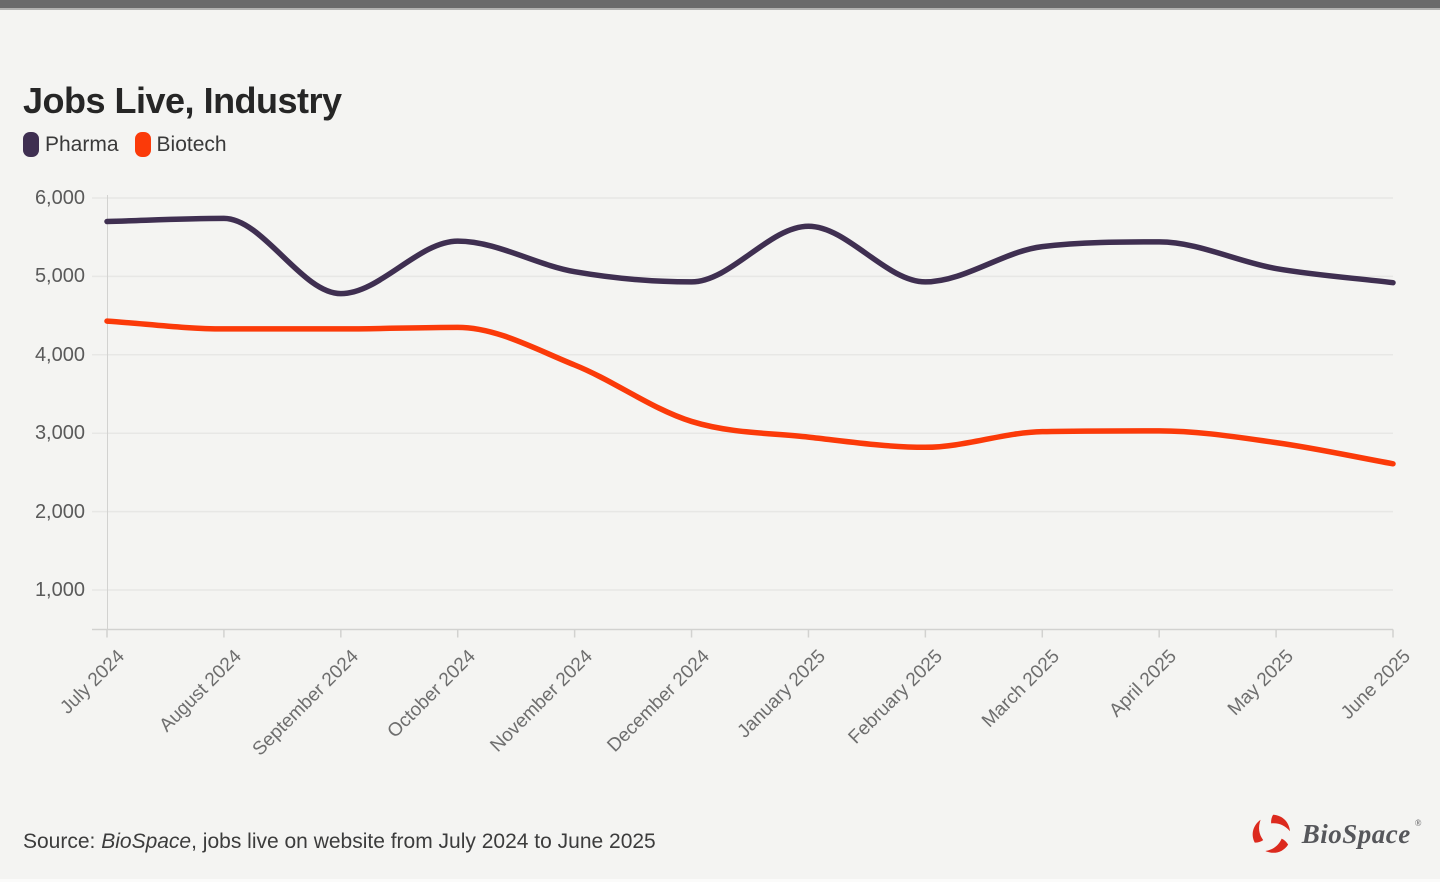 The image size is (1440, 882). Describe the element at coordinates (182, 101) in the screenshot. I see `page-title: Jobs Live, Industry` at that location.